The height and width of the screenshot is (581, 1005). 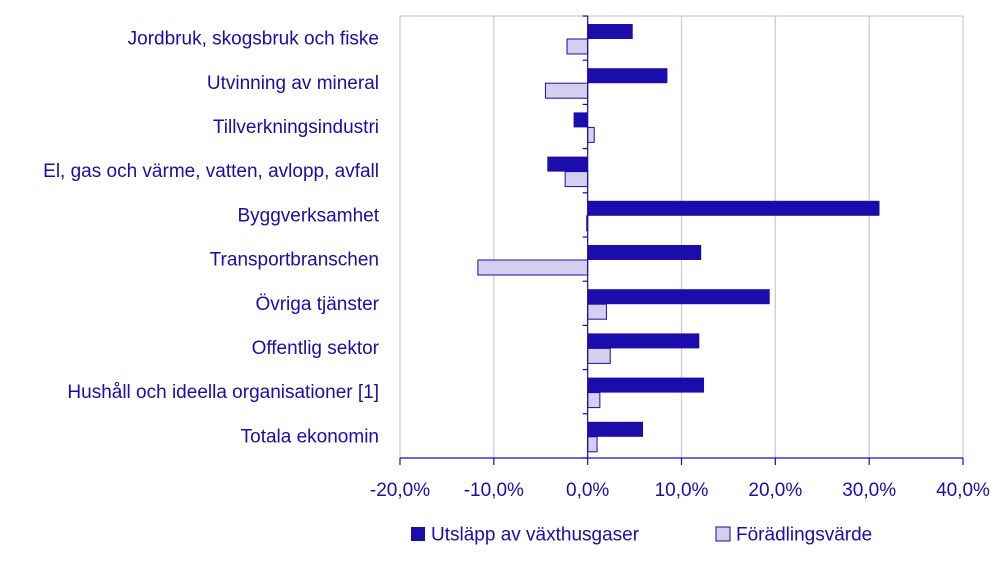 I want to click on bar-s0-c6, so click(x=678, y=297).